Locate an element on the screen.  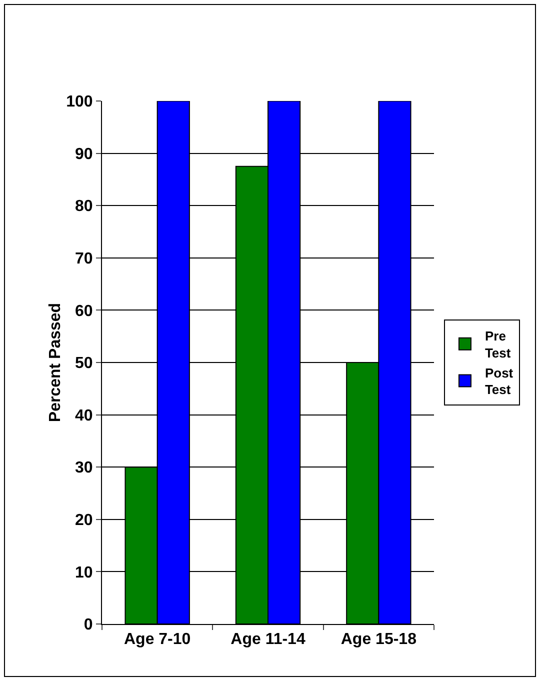
y-tick-label: 90 is located at coordinates (84, 154).